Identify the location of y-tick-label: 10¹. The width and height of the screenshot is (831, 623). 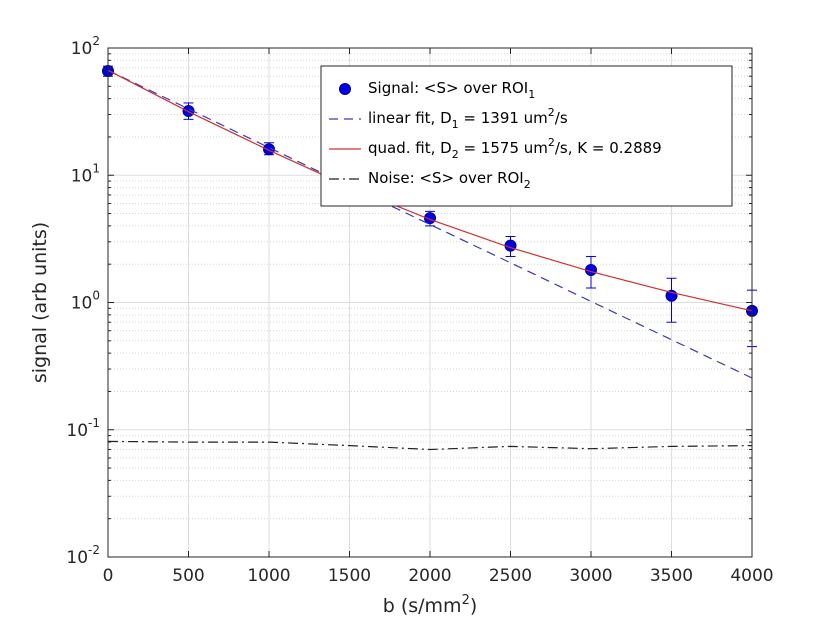
(85, 173).